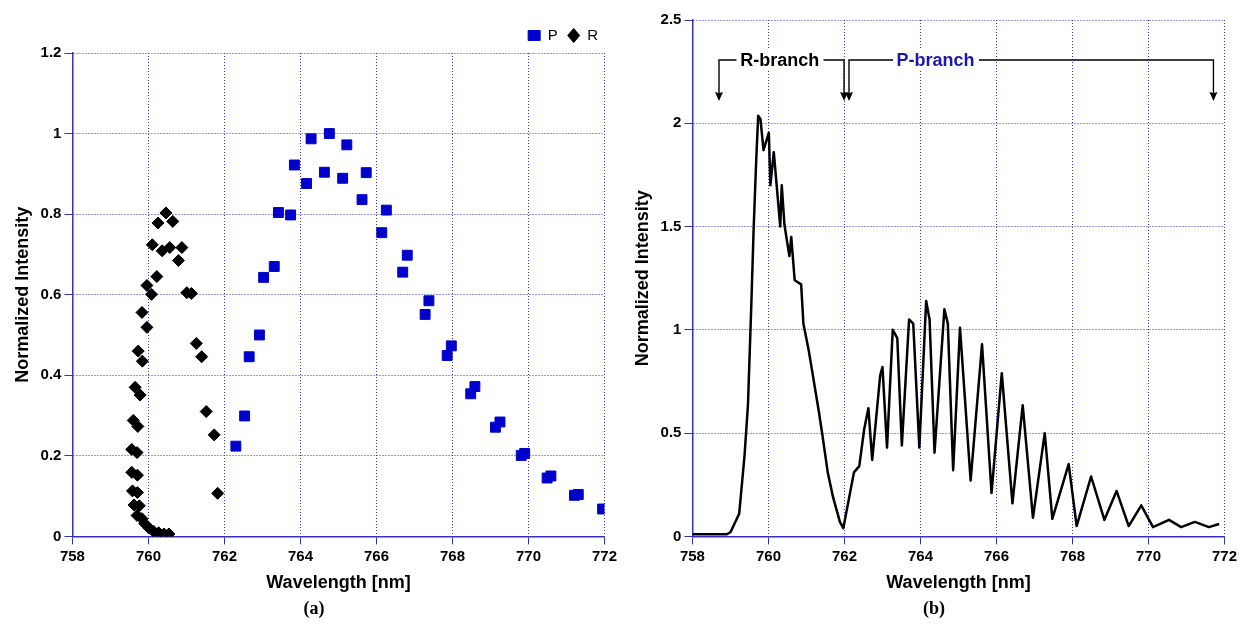 This screenshot has width=1249, height=634. I want to click on text: (b), so click(934, 608).